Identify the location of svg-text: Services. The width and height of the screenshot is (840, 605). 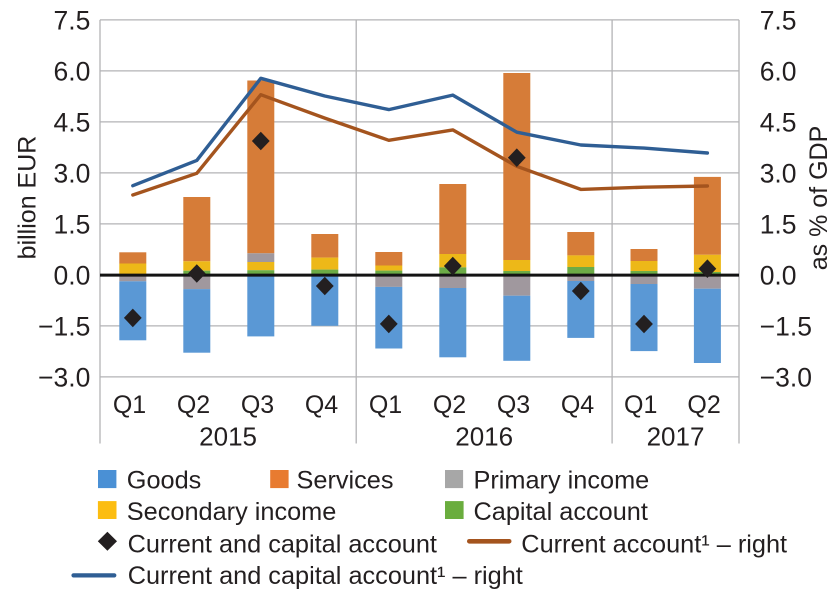
(345, 480).